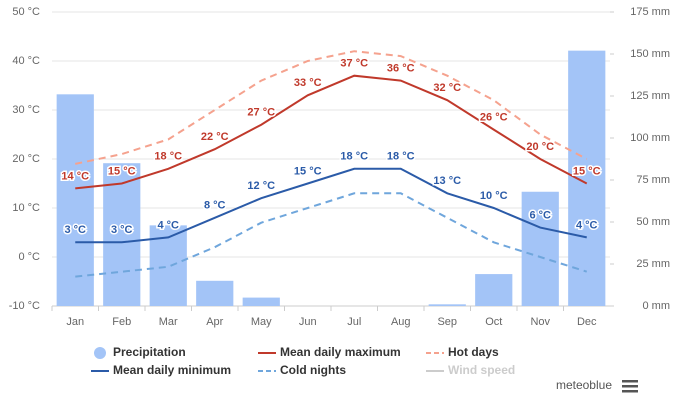 The height and width of the screenshot is (400, 677). What do you see at coordinates (121, 322) in the screenshot?
I see `x-tick-label: Feb` at bounding box center [121, 322].